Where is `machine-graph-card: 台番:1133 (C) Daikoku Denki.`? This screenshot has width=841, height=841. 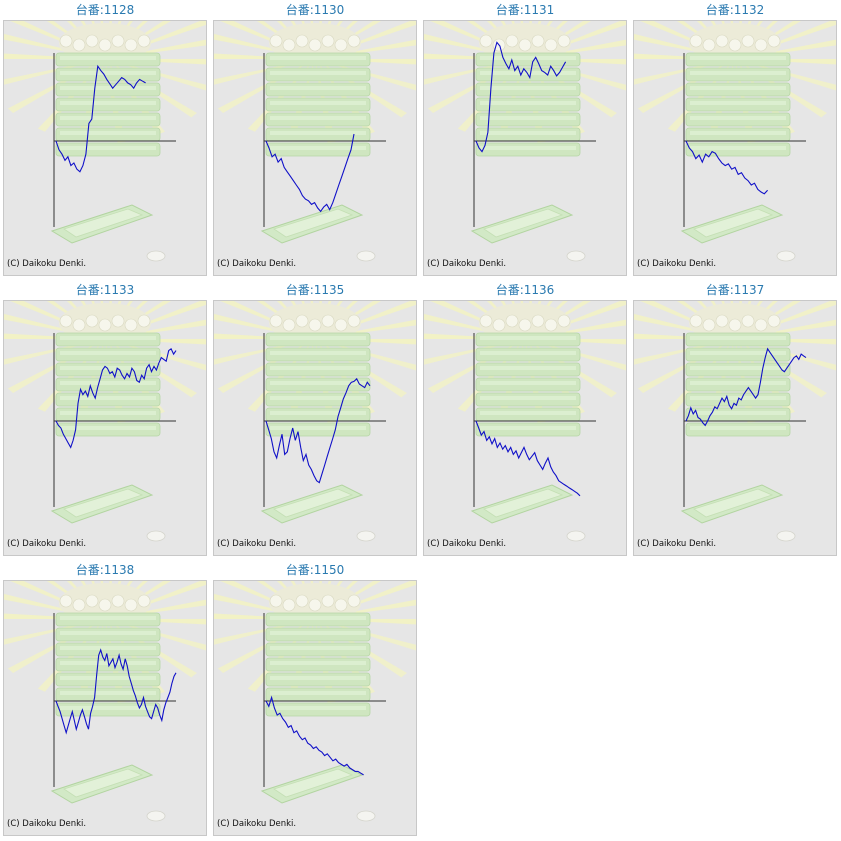
machine-graph-card: 台番:1133 (C) Daikoku Denki. is located at coordinates (105, 418).